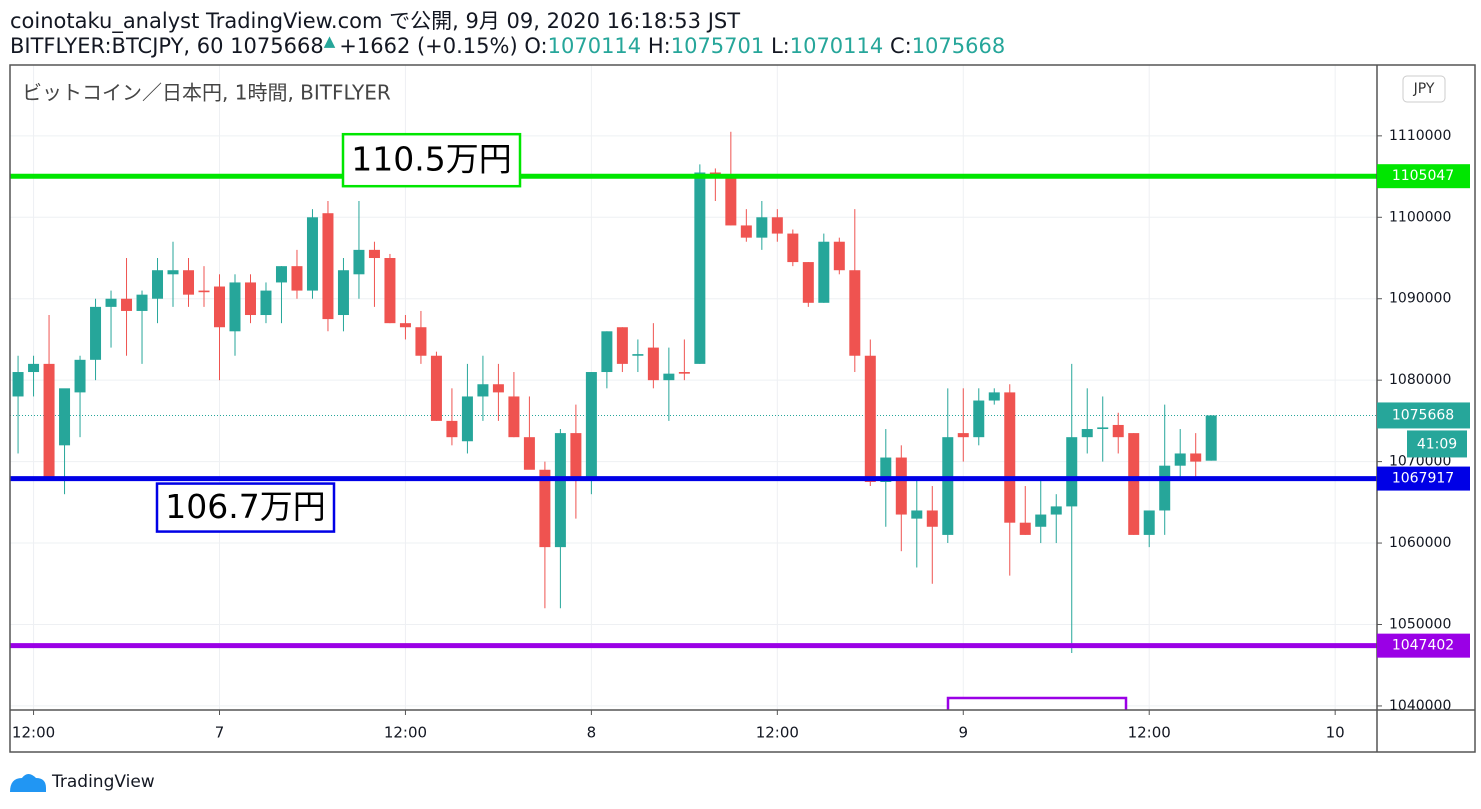  What do you see at coordinates (535, 46) in the screenshot?
I see `o-label: O:` at bounding box center [535, 46].